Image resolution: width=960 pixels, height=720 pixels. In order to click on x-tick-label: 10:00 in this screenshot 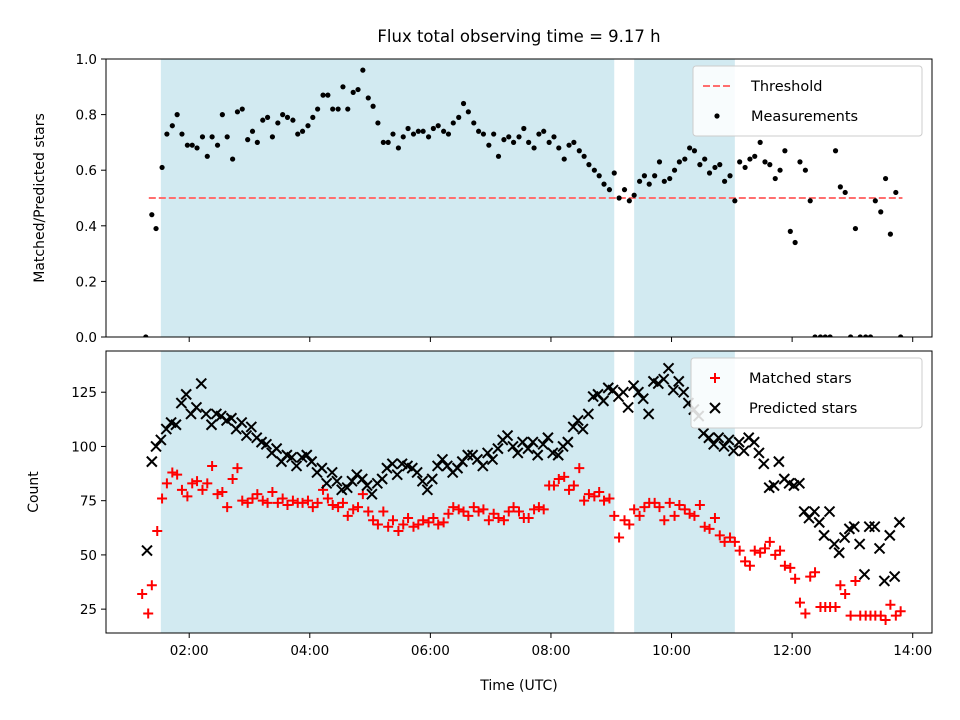, I will do `click(671, 651)`.